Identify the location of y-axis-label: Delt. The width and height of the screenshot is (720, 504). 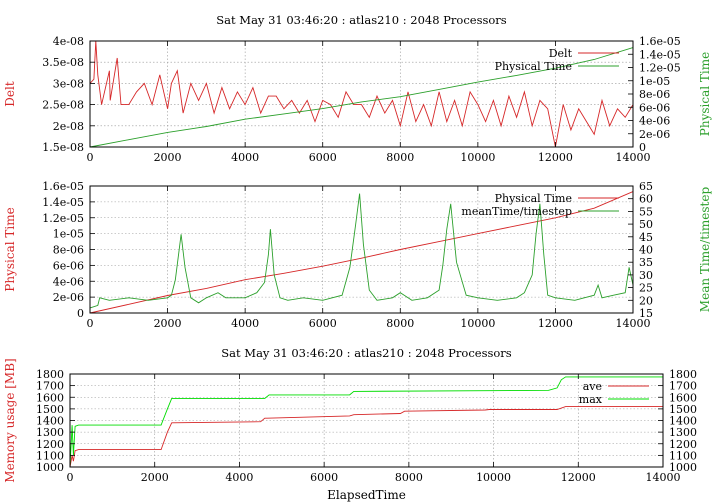
(10, 94).